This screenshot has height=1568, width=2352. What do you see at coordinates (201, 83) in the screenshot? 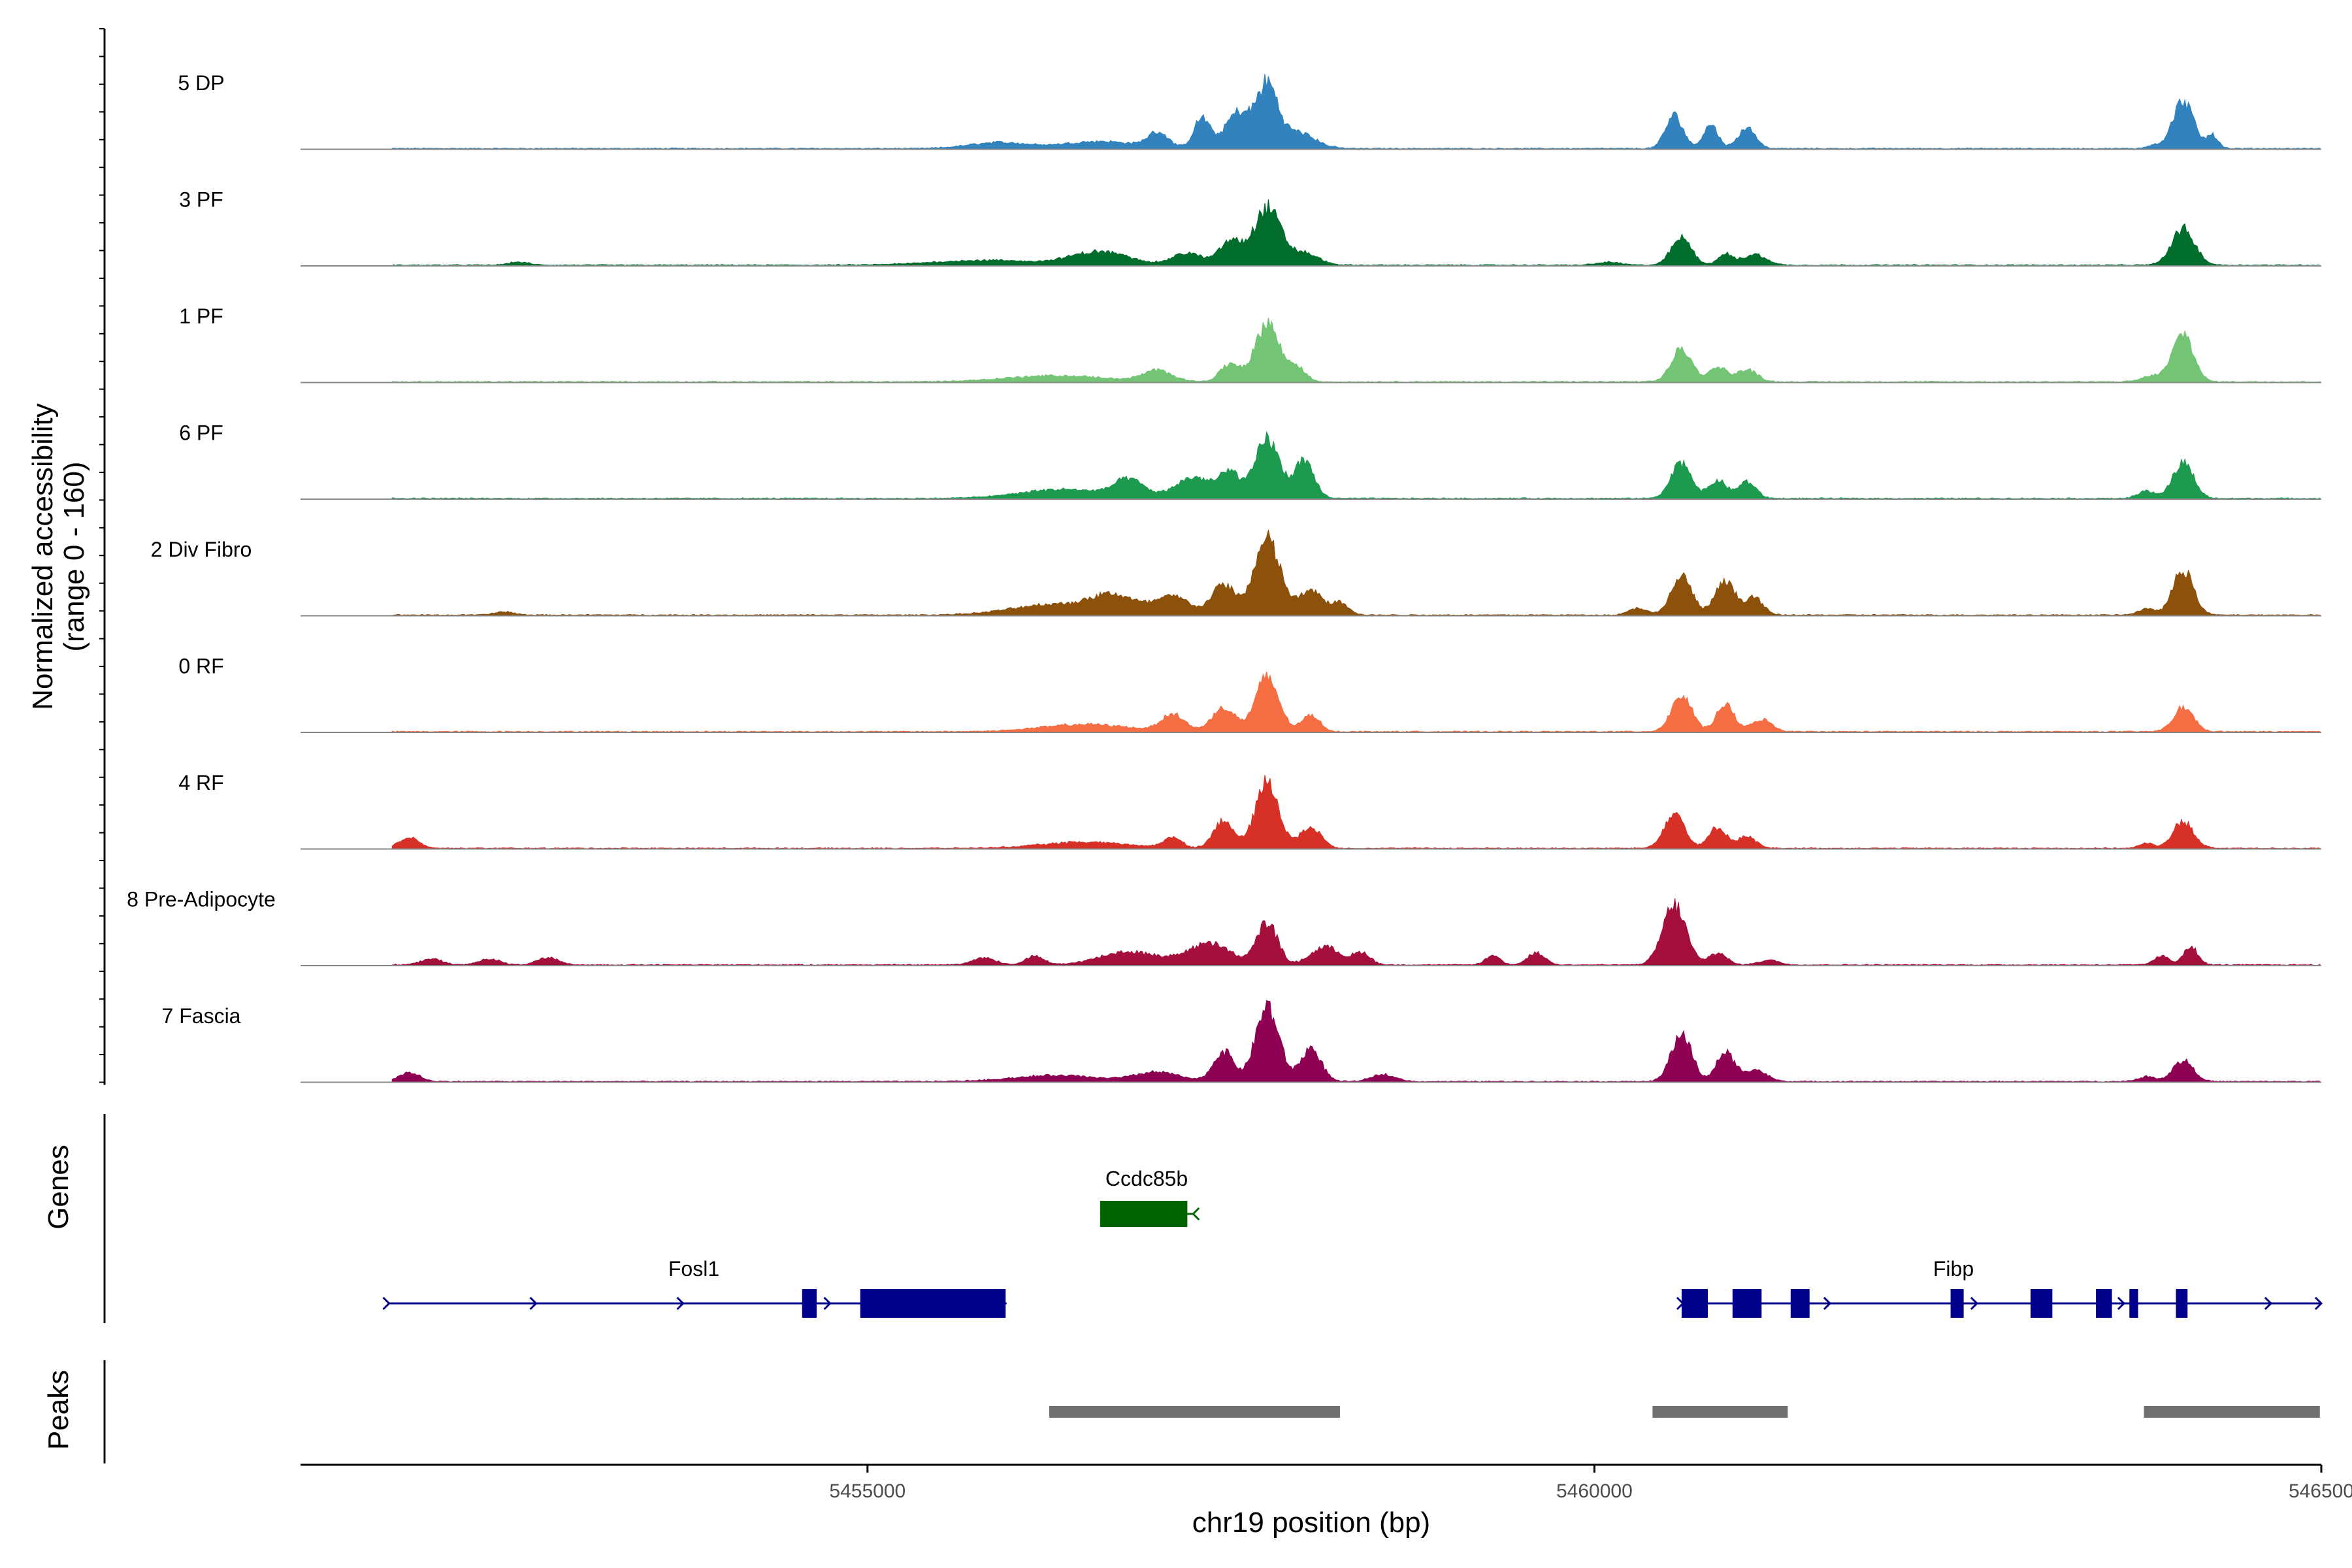
I see `track-label: 5 DP` at bounding box center [201, 83].